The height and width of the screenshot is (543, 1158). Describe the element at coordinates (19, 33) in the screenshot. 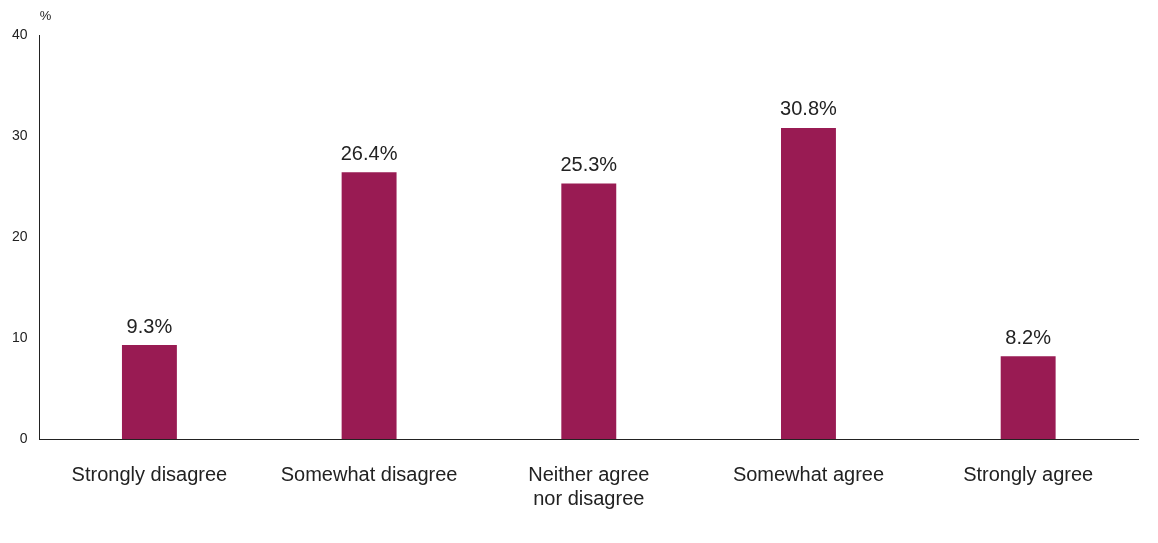

I see `y-tick-label: 40` at that location.